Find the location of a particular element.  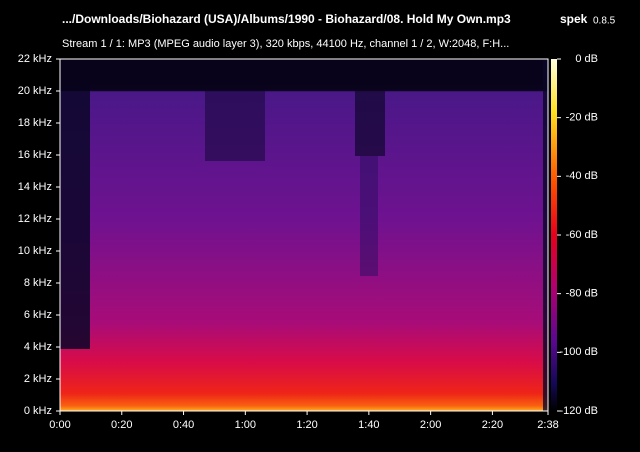

colorbar-tick-label: -60 dB is located at coordinates (582, 235).